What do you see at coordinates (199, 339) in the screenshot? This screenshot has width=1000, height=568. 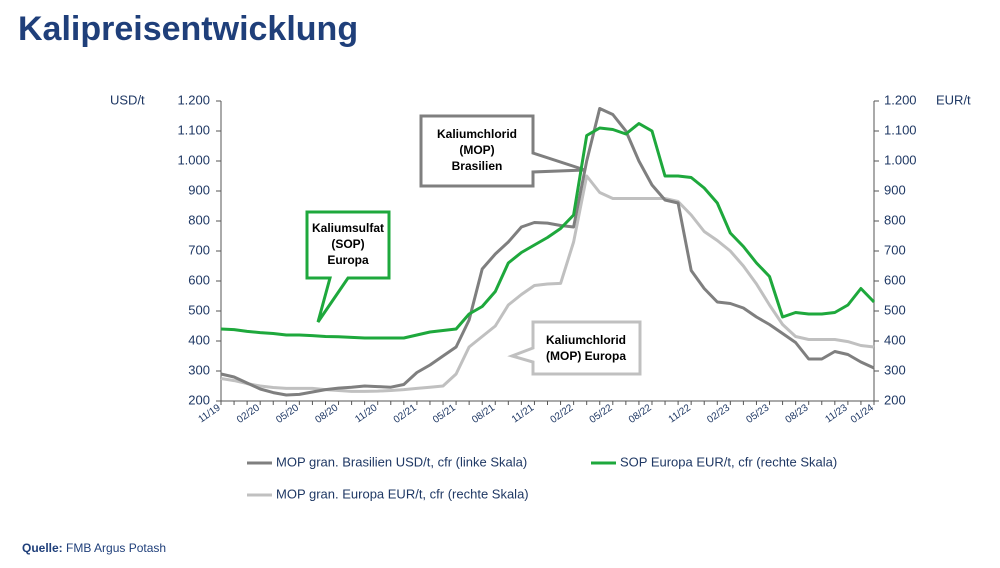 I see `y-tick-label: 400` at bounding box center [199, 339].